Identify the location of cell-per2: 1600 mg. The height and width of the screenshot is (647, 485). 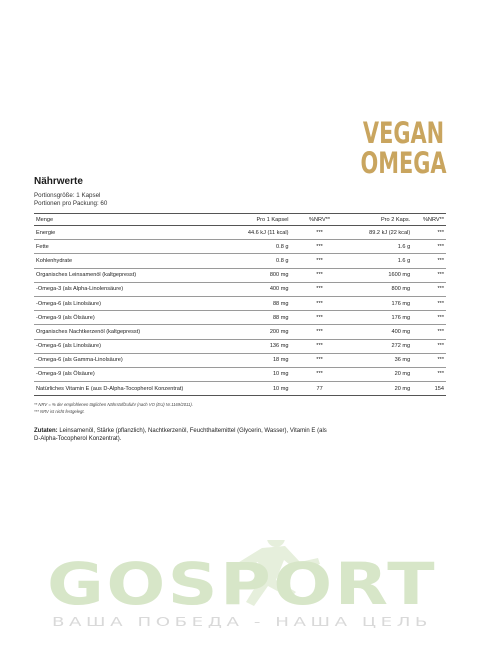
(380, 275).